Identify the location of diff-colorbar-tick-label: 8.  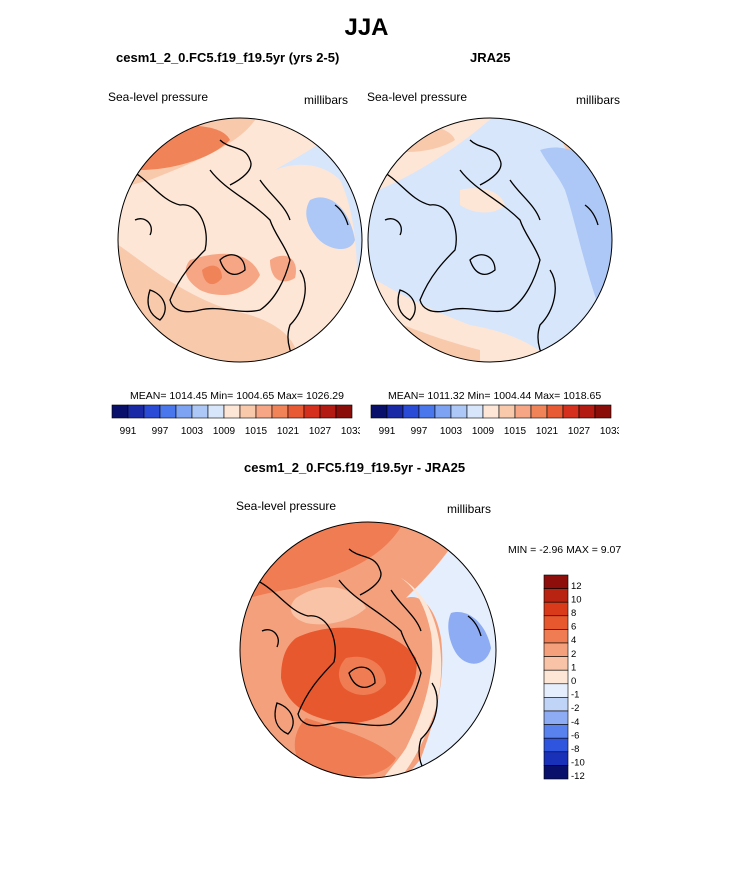
(573, 613).